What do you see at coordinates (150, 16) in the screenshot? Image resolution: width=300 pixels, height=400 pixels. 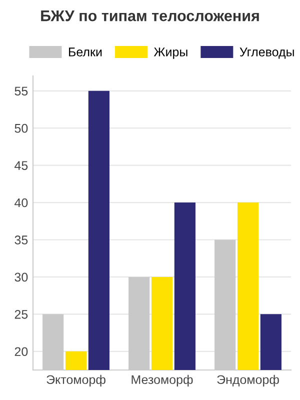 I see `chart-title: БЖУ по типам телосложения` at bounding box center [150, 16].